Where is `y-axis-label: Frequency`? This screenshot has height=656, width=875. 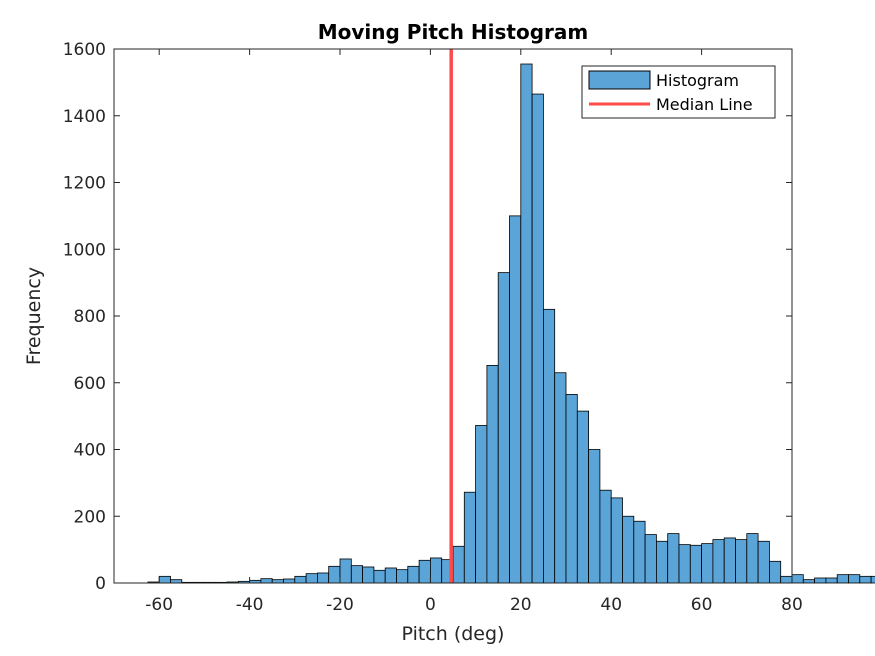
y-axis-label: Frequency is located at coordinates (34, 316).